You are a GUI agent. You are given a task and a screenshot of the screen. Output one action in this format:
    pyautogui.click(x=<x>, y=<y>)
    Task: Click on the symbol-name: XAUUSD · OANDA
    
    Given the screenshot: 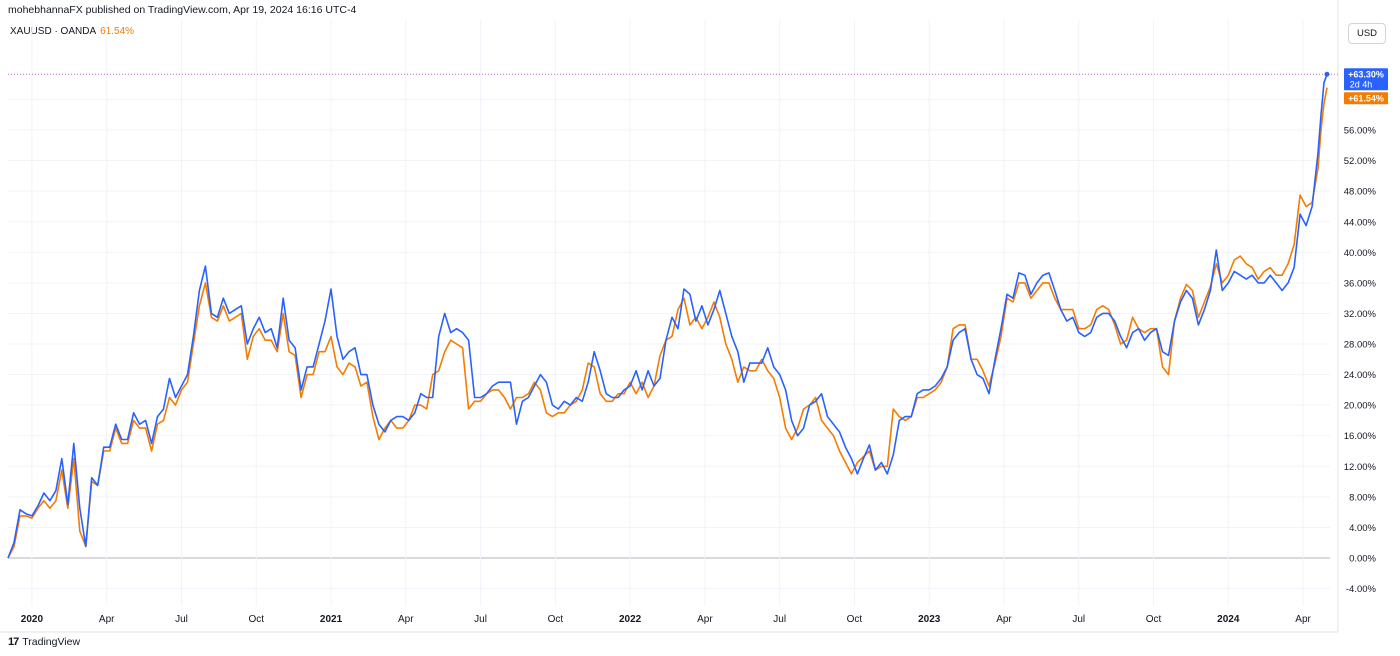 What is the action you would take?
    pyautogui.click(x=53, y=31)
    